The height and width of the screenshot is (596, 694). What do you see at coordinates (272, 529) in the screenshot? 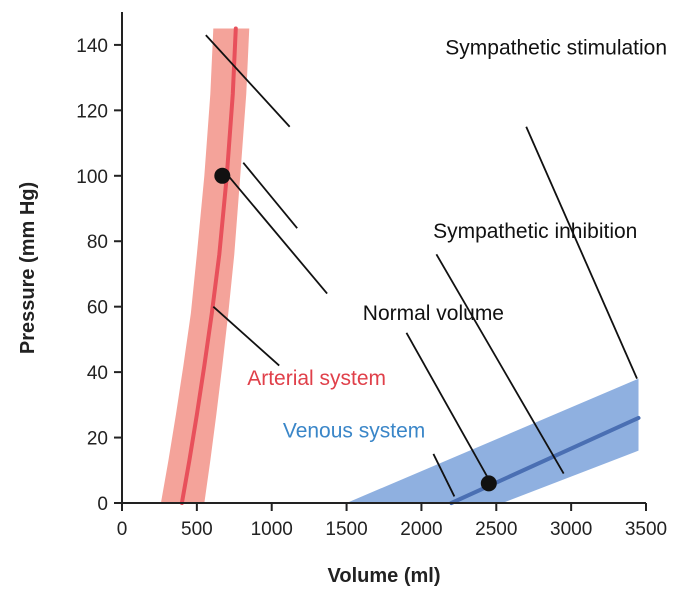
I see `x-tick-label: 1000` at bounding box center [272, 529].